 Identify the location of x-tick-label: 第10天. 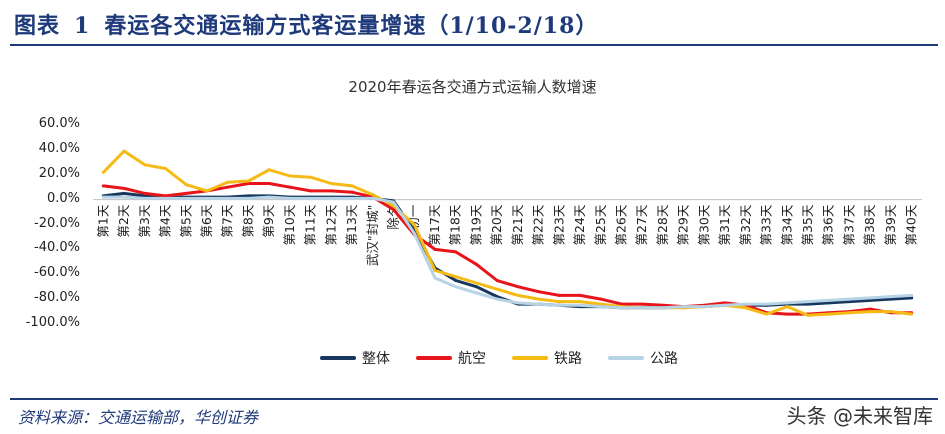
(289, 224).